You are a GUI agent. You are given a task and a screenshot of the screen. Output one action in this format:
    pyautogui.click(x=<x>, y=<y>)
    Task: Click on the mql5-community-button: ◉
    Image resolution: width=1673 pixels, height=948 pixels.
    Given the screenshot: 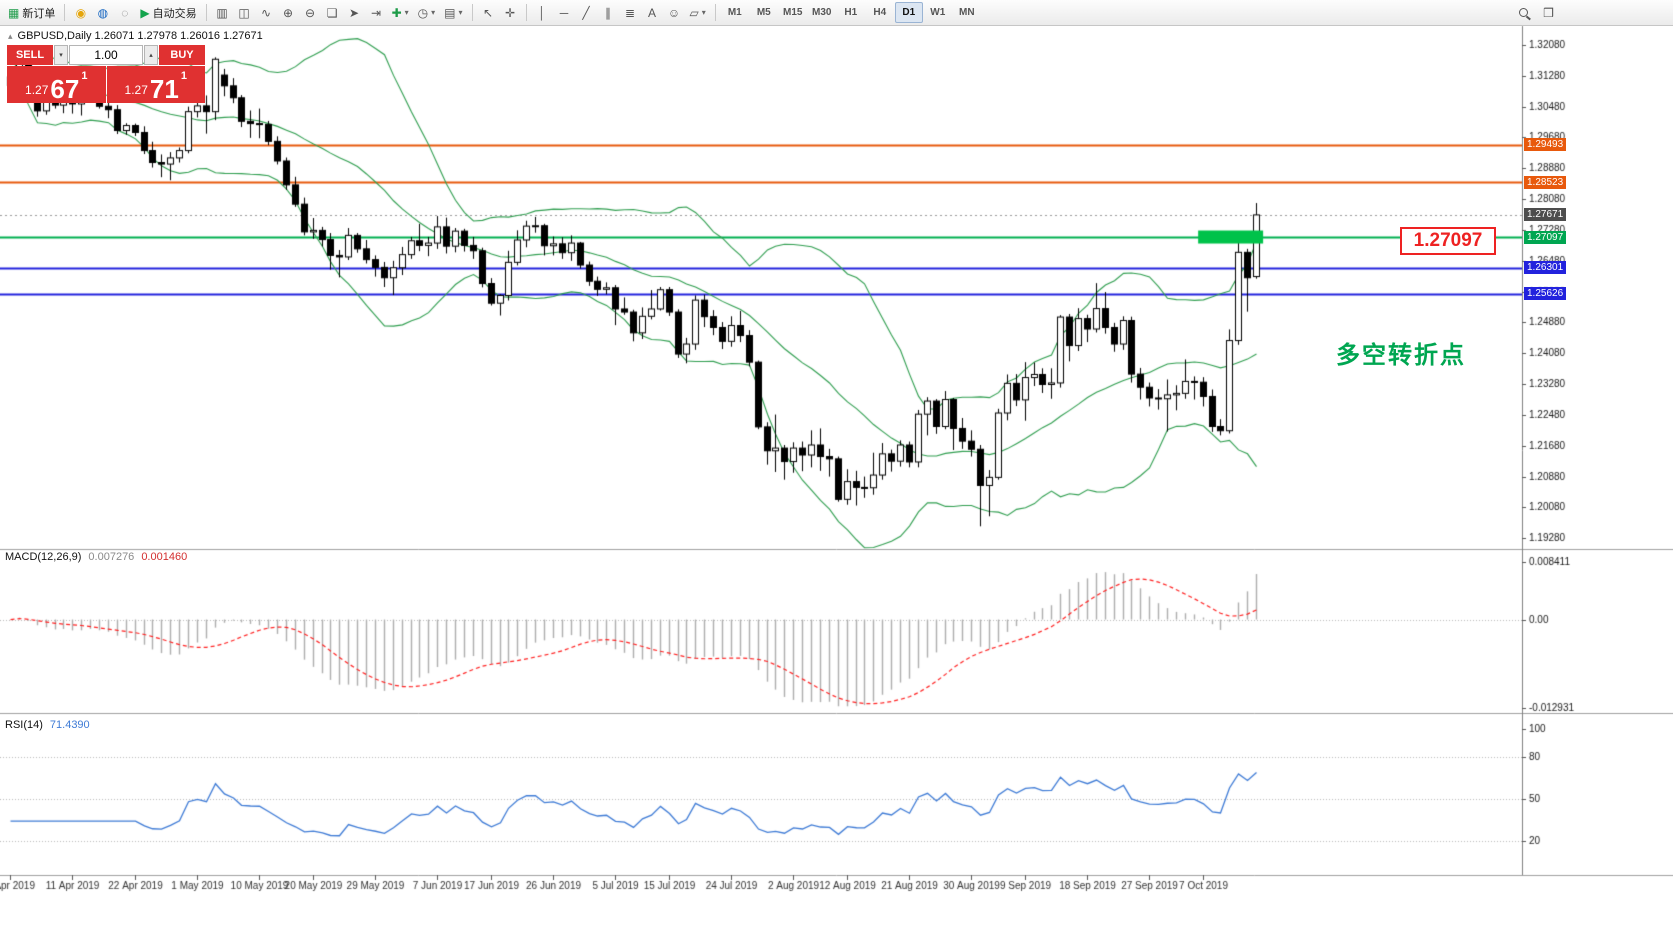 What is the action you would take?
    pyautogui.click(x=80, y=12)
    